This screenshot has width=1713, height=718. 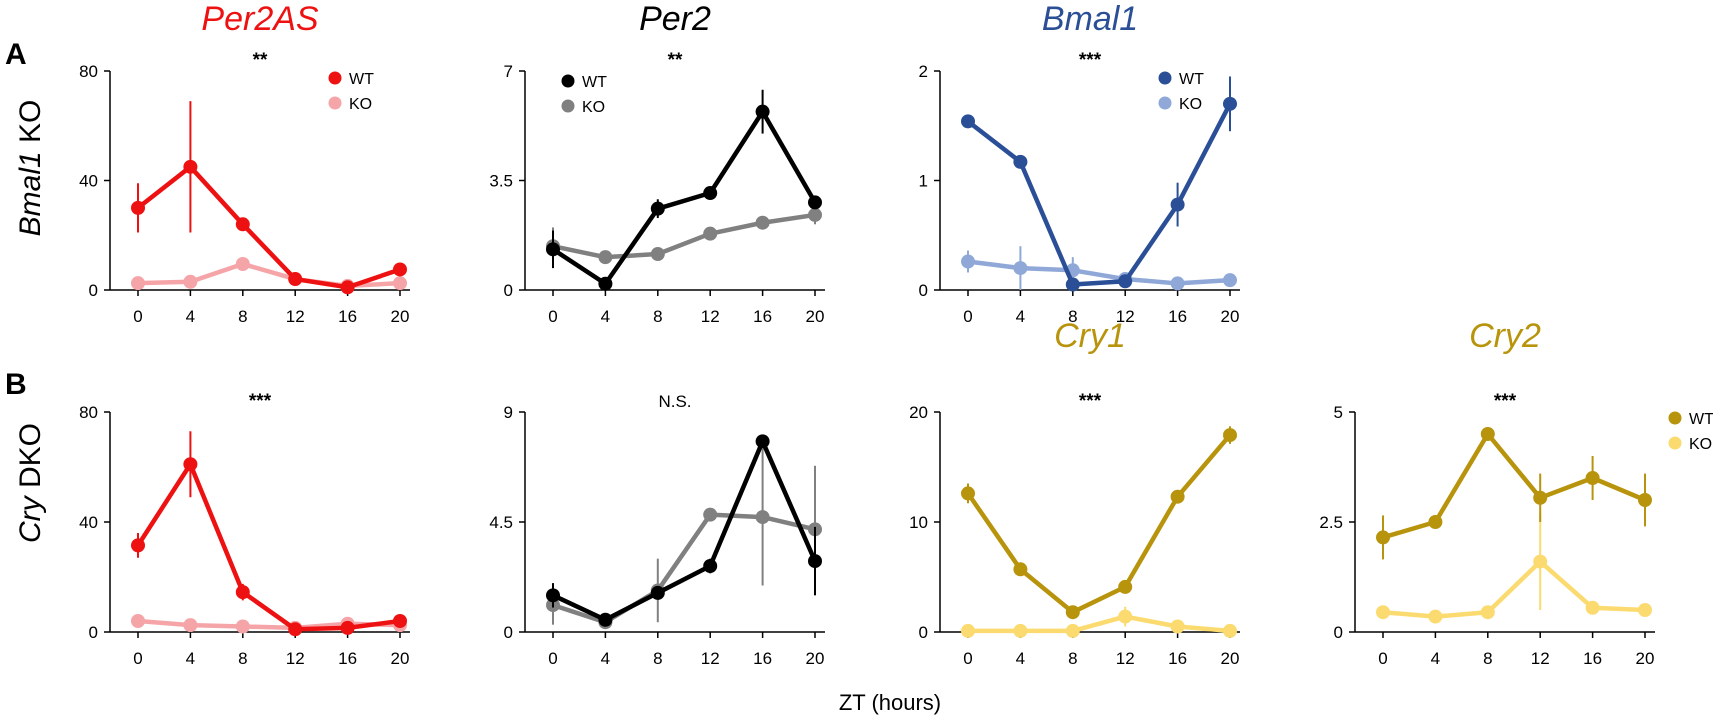 I want to click on chart-panel-b-per2as: 0 40 80 0 4 8 12 16 20 ***, so click(x=244, y=529).